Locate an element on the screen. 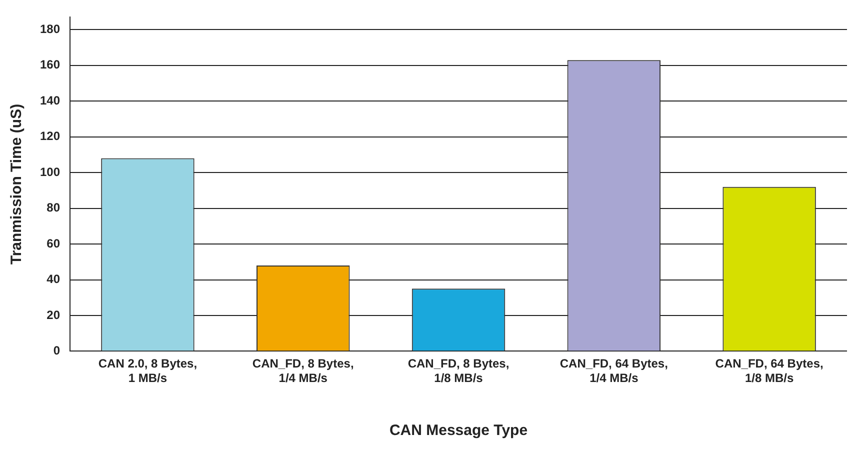 Image resolution: width=865 pixels, height=454 pixels. x-axis-title: CAN Message Type is located at coordinates (458, 431).